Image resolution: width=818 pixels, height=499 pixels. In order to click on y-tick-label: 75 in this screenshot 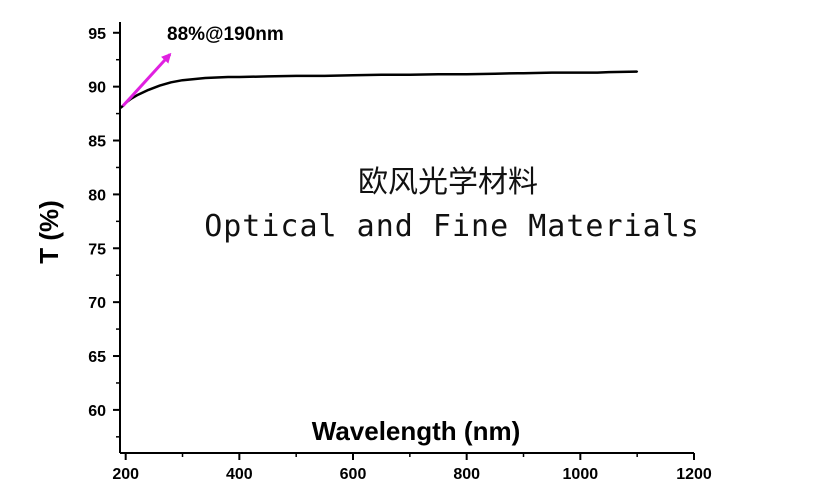, I will do `click(97, 249)`.